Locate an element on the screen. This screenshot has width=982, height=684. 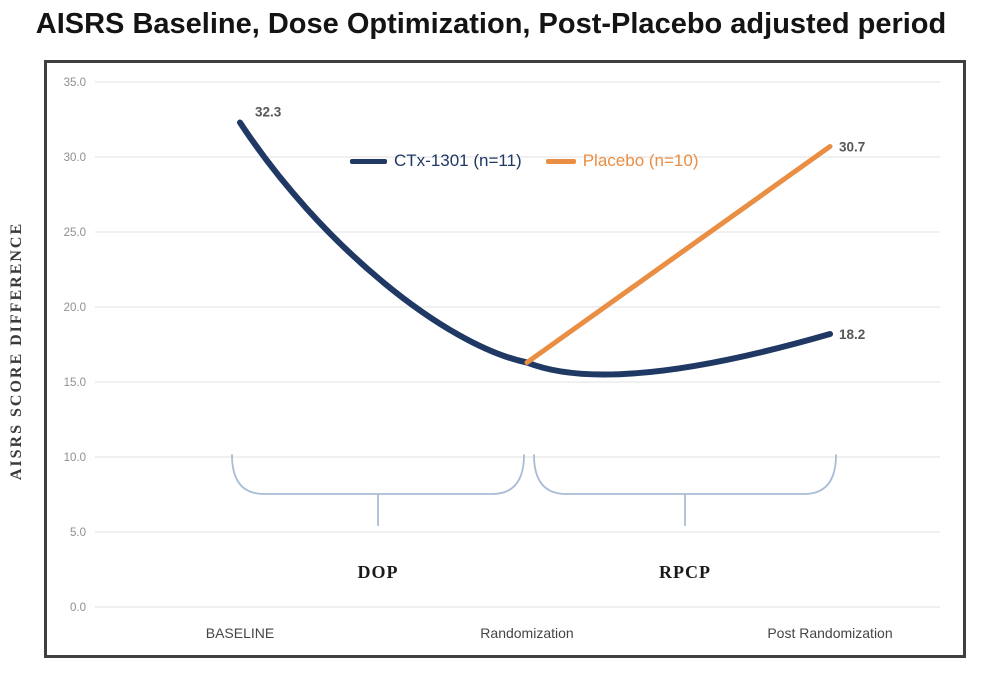
y-tick-label: 35.0 is located at coordinates (75, 83).